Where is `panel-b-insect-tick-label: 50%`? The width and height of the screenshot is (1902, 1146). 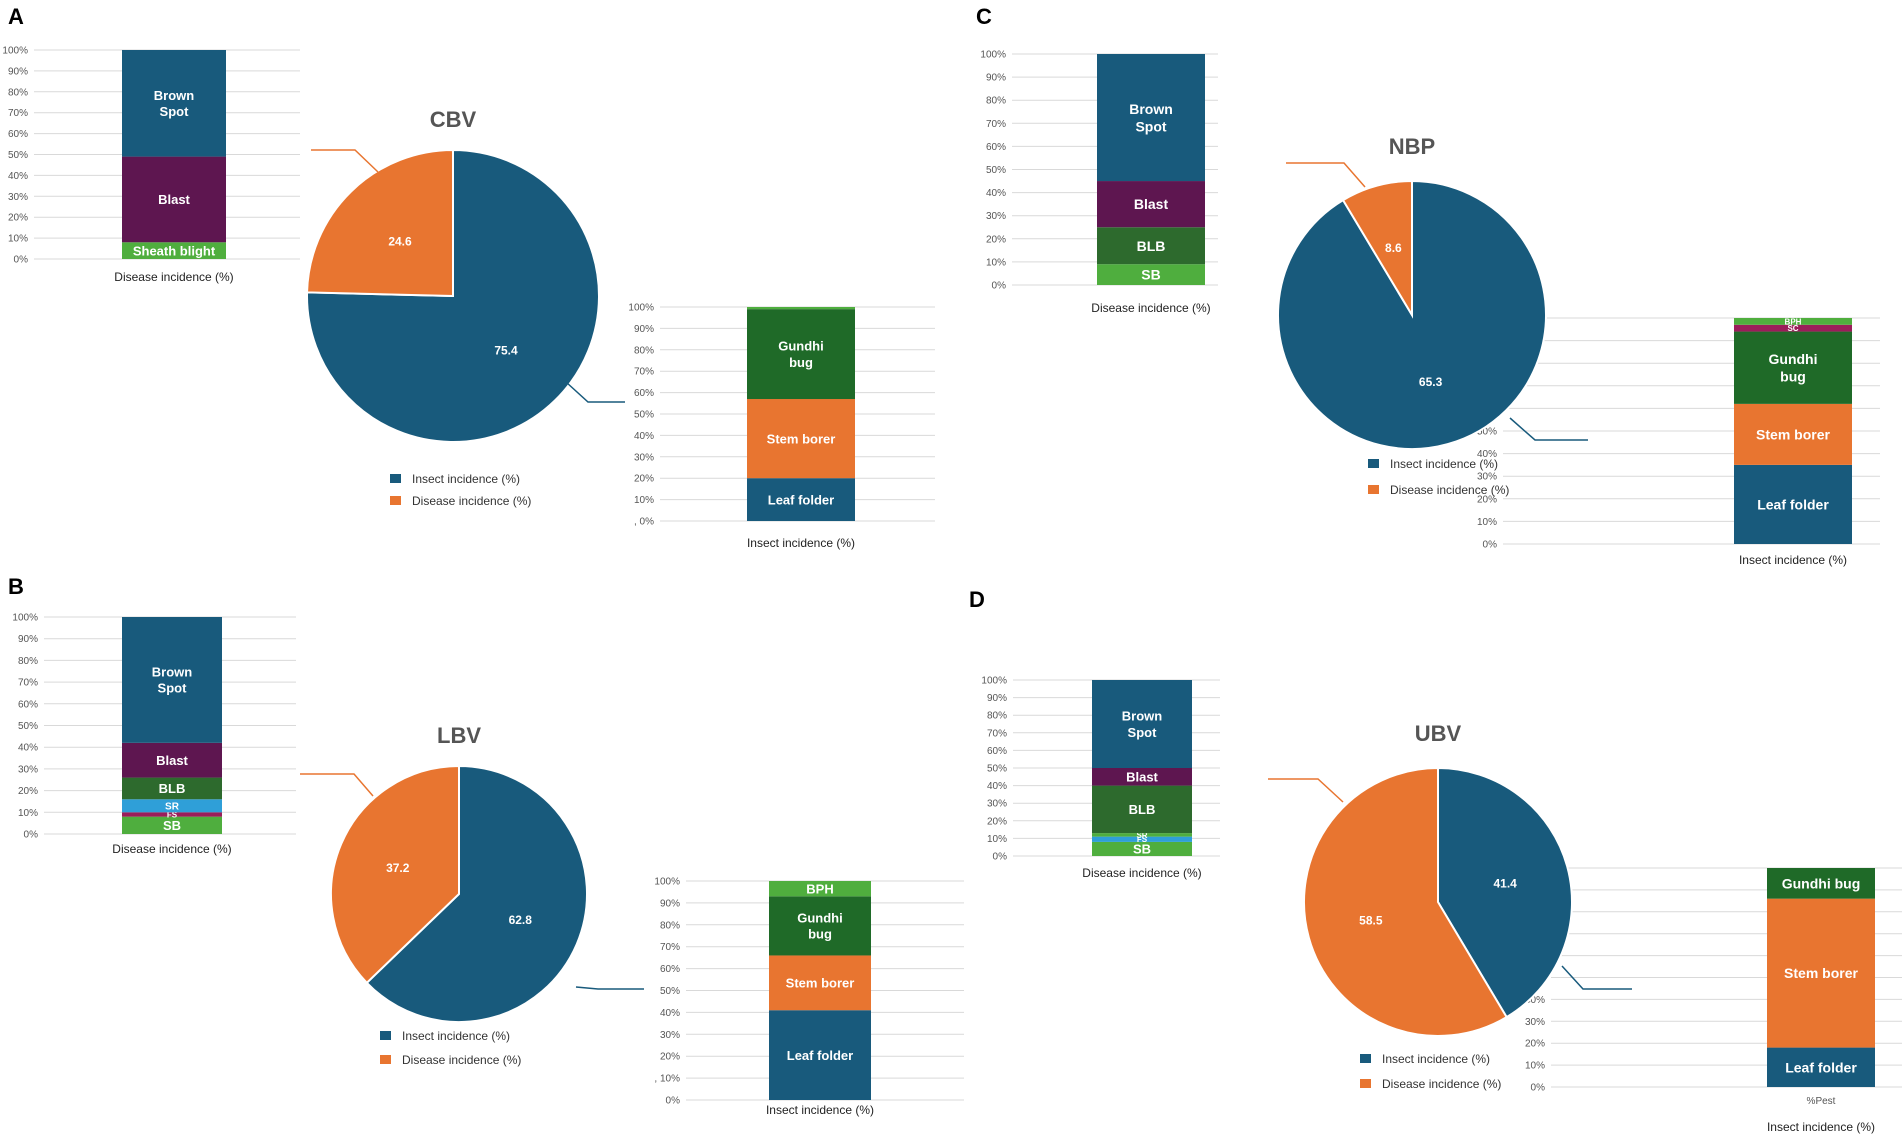 panel-b-insect-tick-label: 50% is located at coordinates (670, 991).